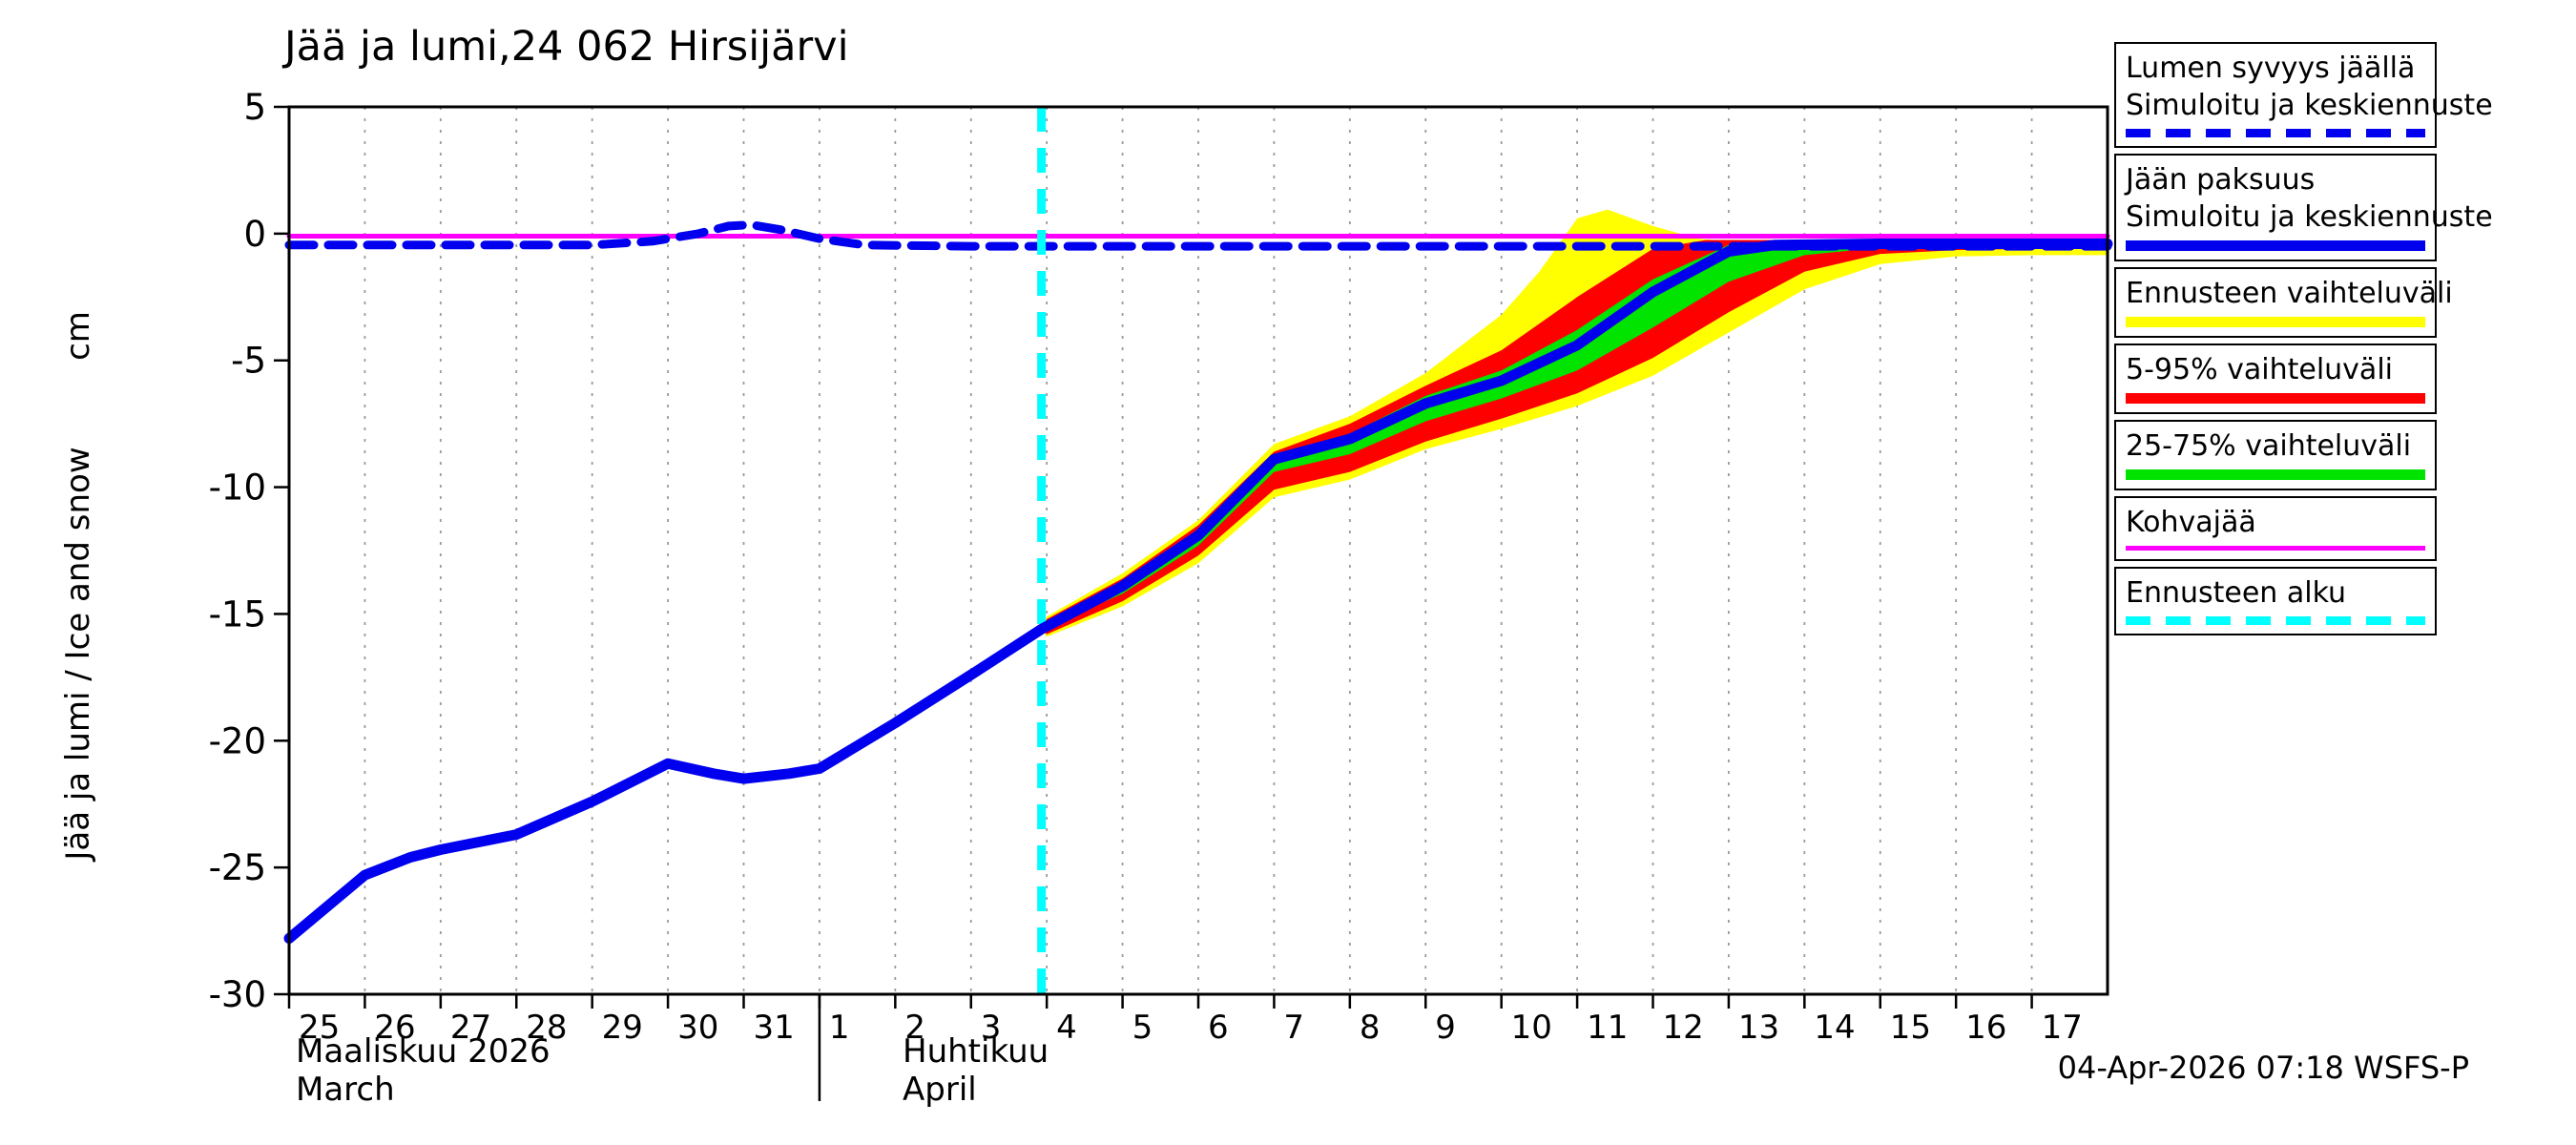 This screenshot has width=2576, height=1145. I want to click on legend-sample-green-line, so click(2275, 474).